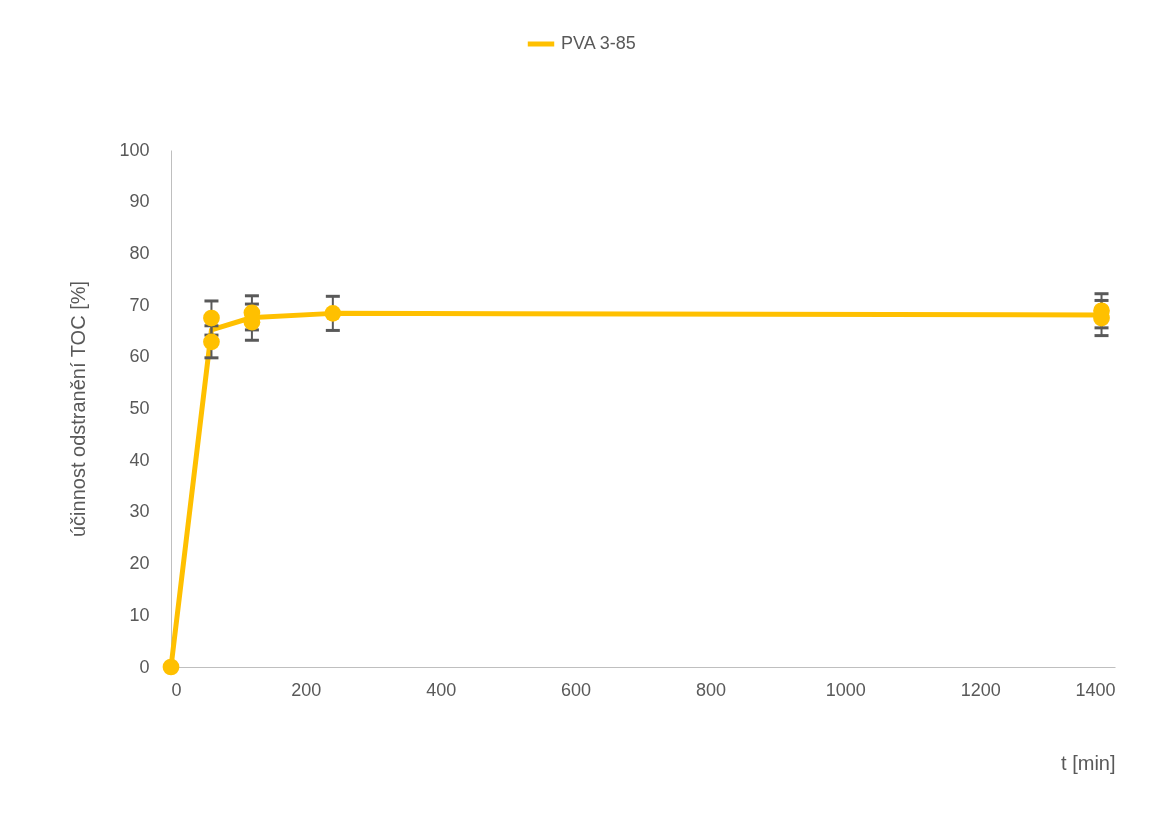  Describe the element at coordinates (78, 409) in the screenshot. I see `y-axis-title: účinnost odstranění TOC [%]` at that location.